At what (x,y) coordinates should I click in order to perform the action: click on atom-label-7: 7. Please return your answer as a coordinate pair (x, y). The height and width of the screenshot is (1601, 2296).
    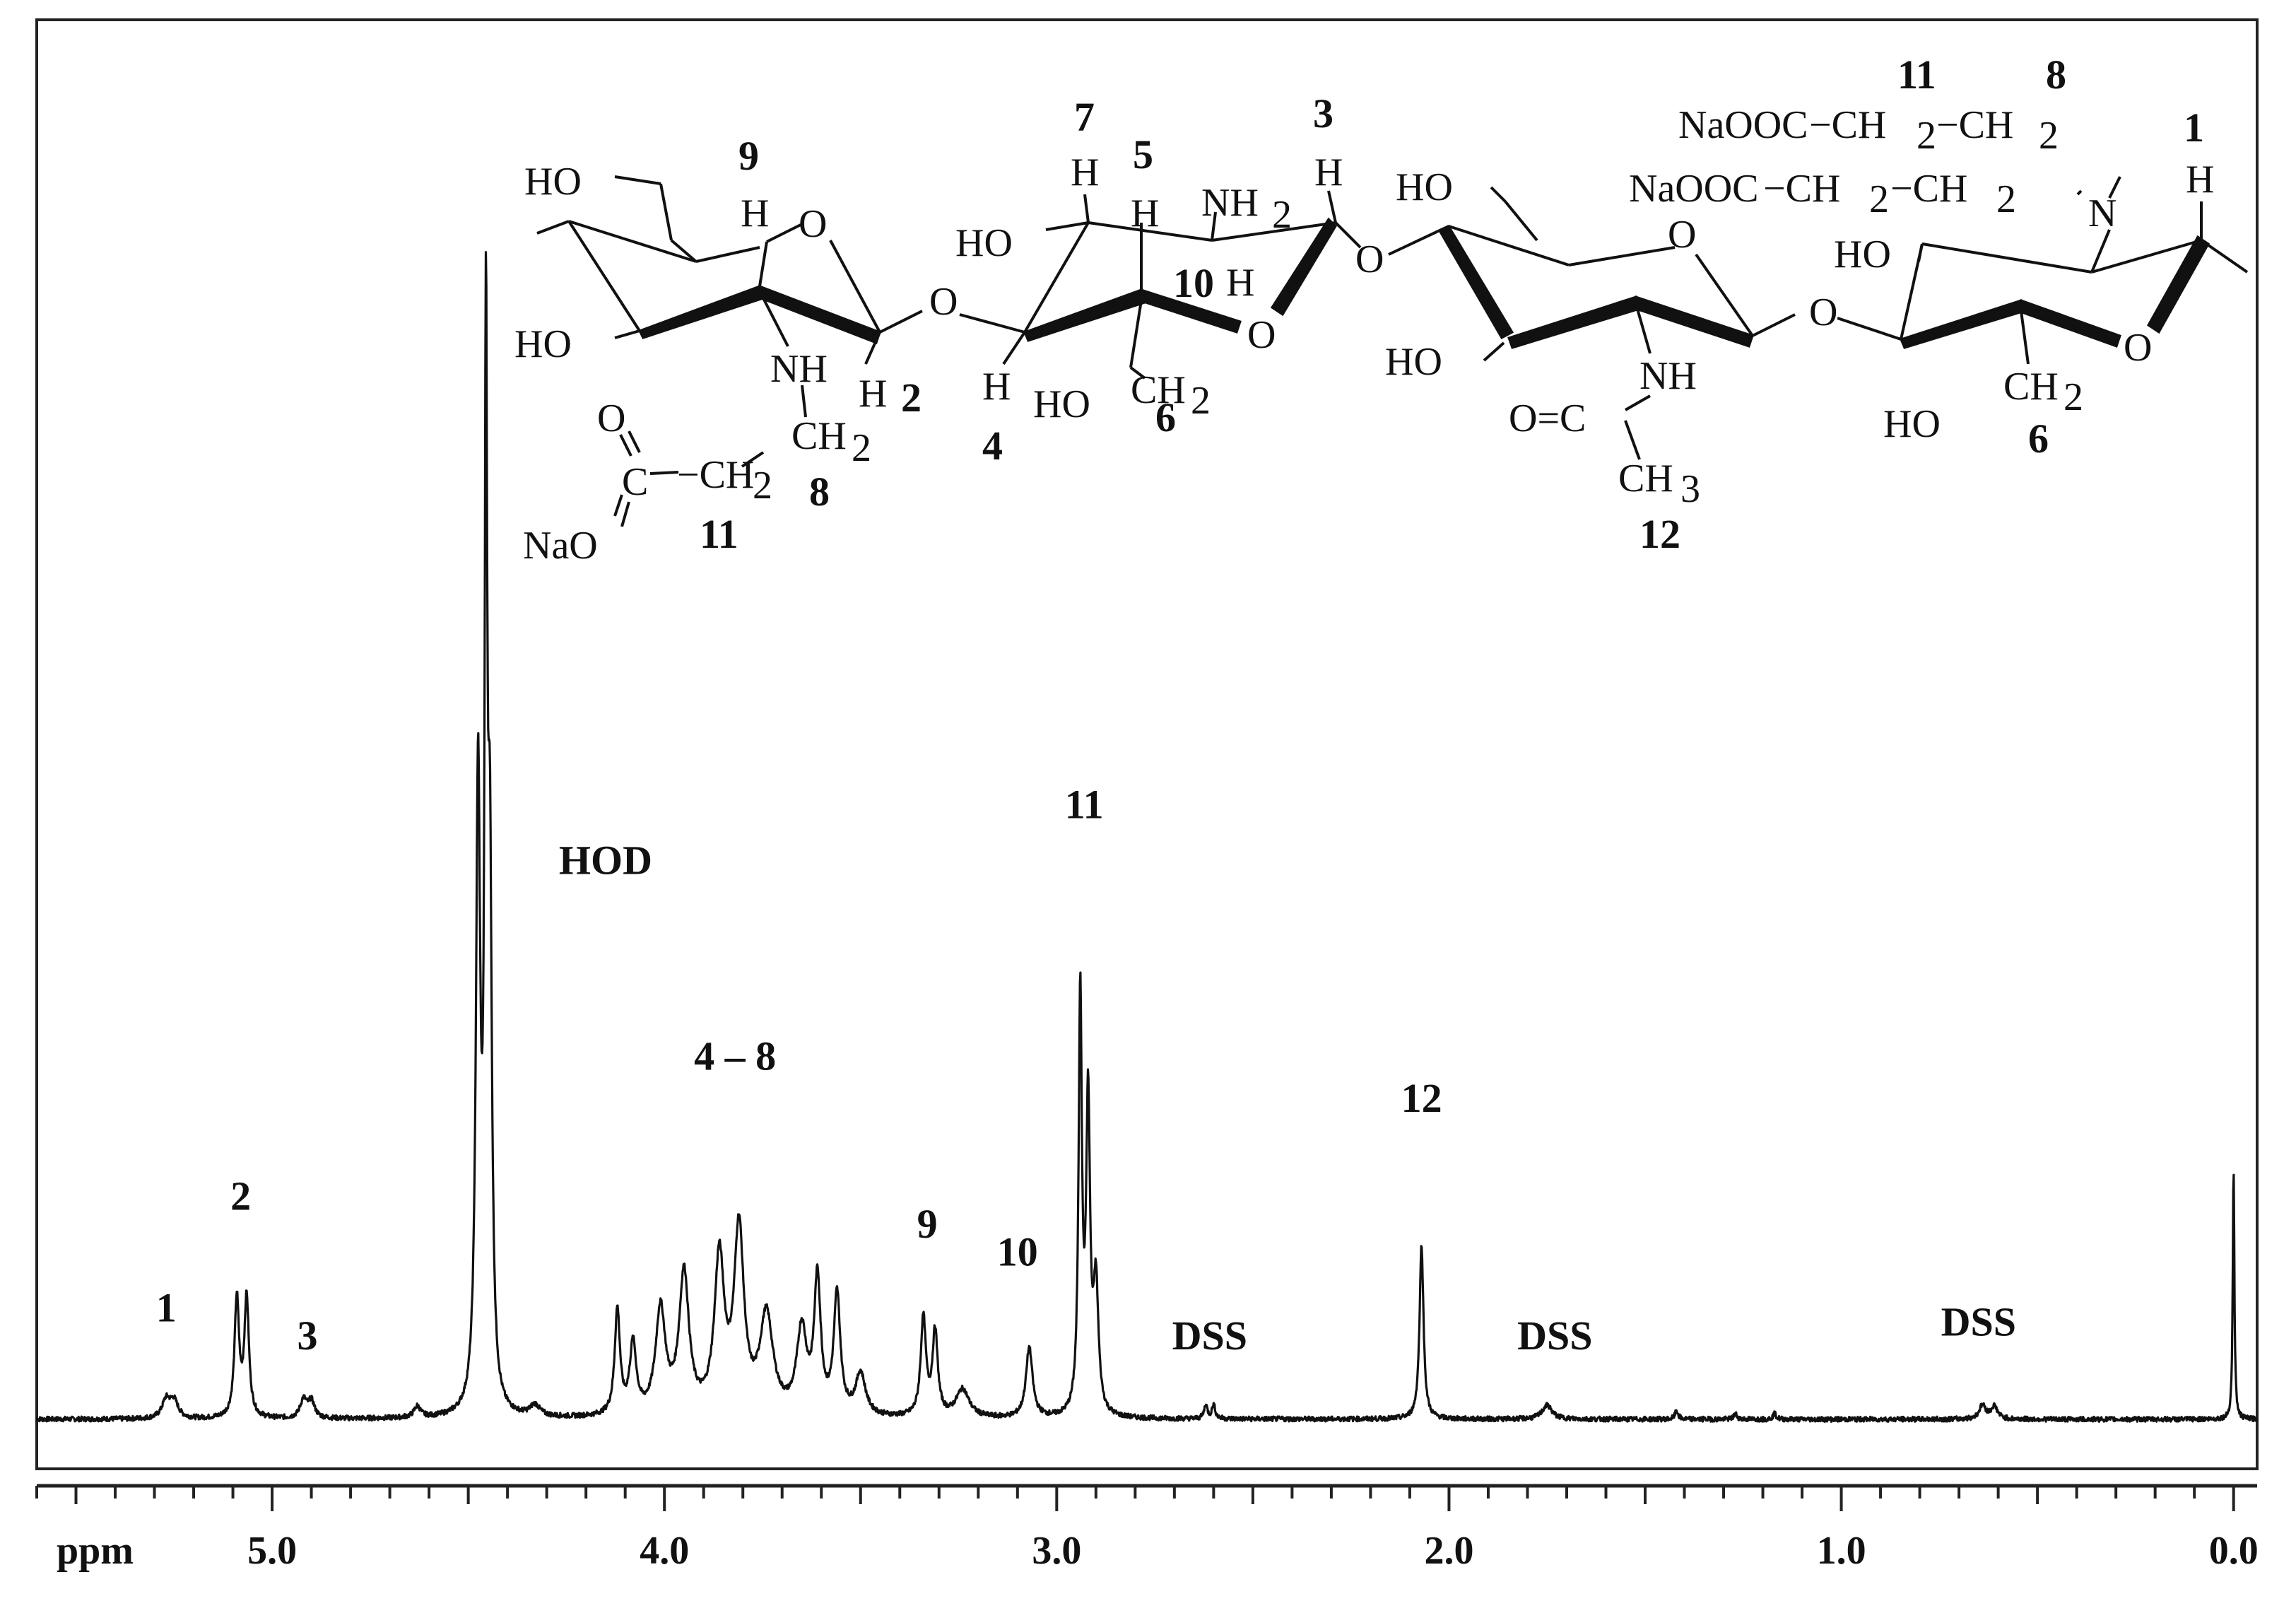
    Looking at the image, I should click on (1084, 117).